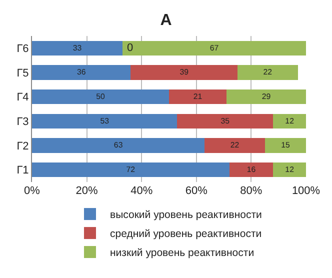  What do you see at coordinates (22, 170) in the screenshot?
I see `y-tick-label: Г1` at bounding box center [22, 170].